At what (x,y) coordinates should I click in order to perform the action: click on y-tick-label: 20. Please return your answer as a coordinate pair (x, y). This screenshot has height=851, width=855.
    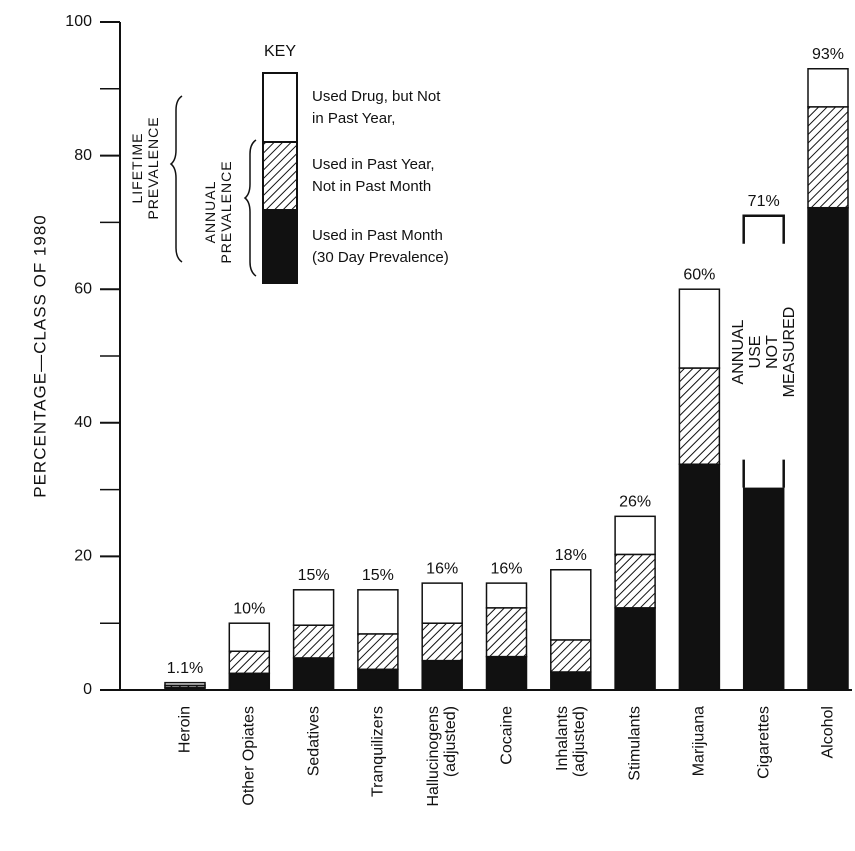
    Looking at the image, I should click on (83, 556).